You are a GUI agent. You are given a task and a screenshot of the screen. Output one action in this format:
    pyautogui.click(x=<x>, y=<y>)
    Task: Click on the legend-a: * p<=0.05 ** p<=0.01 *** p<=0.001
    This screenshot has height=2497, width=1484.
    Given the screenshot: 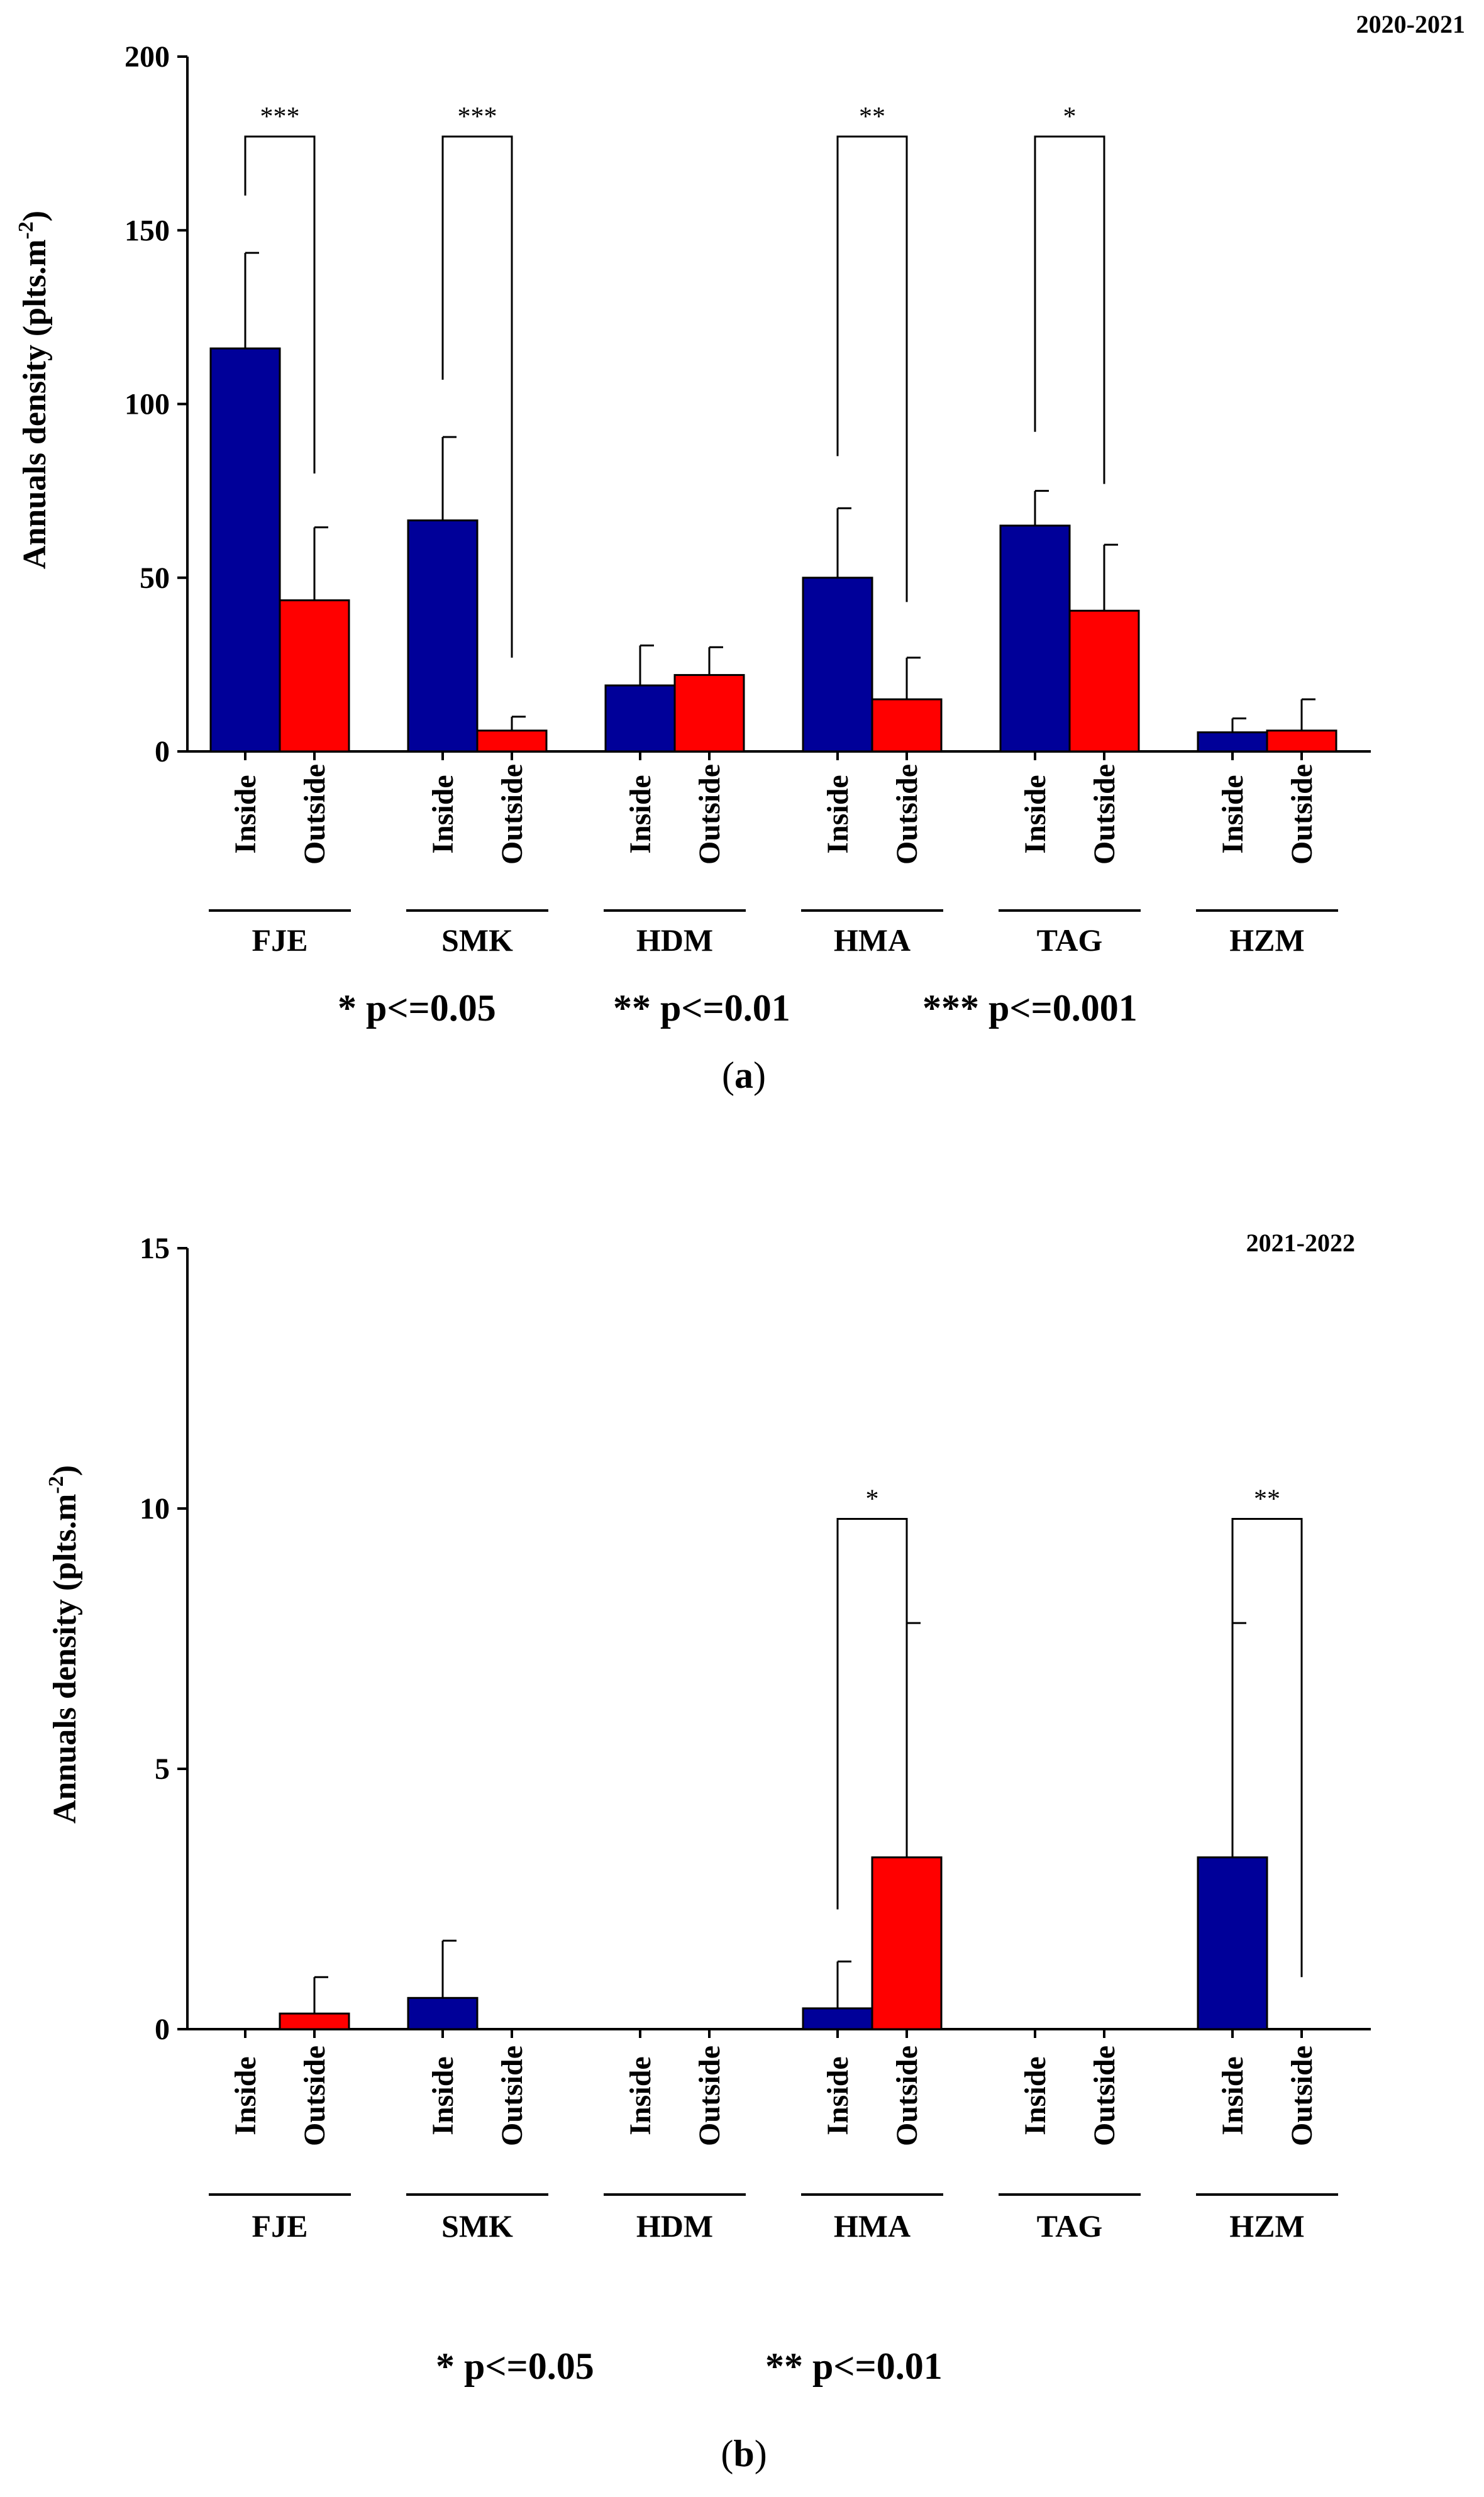 What is the action you would take?
    pyautogui.click(x=738, y=1008)
    